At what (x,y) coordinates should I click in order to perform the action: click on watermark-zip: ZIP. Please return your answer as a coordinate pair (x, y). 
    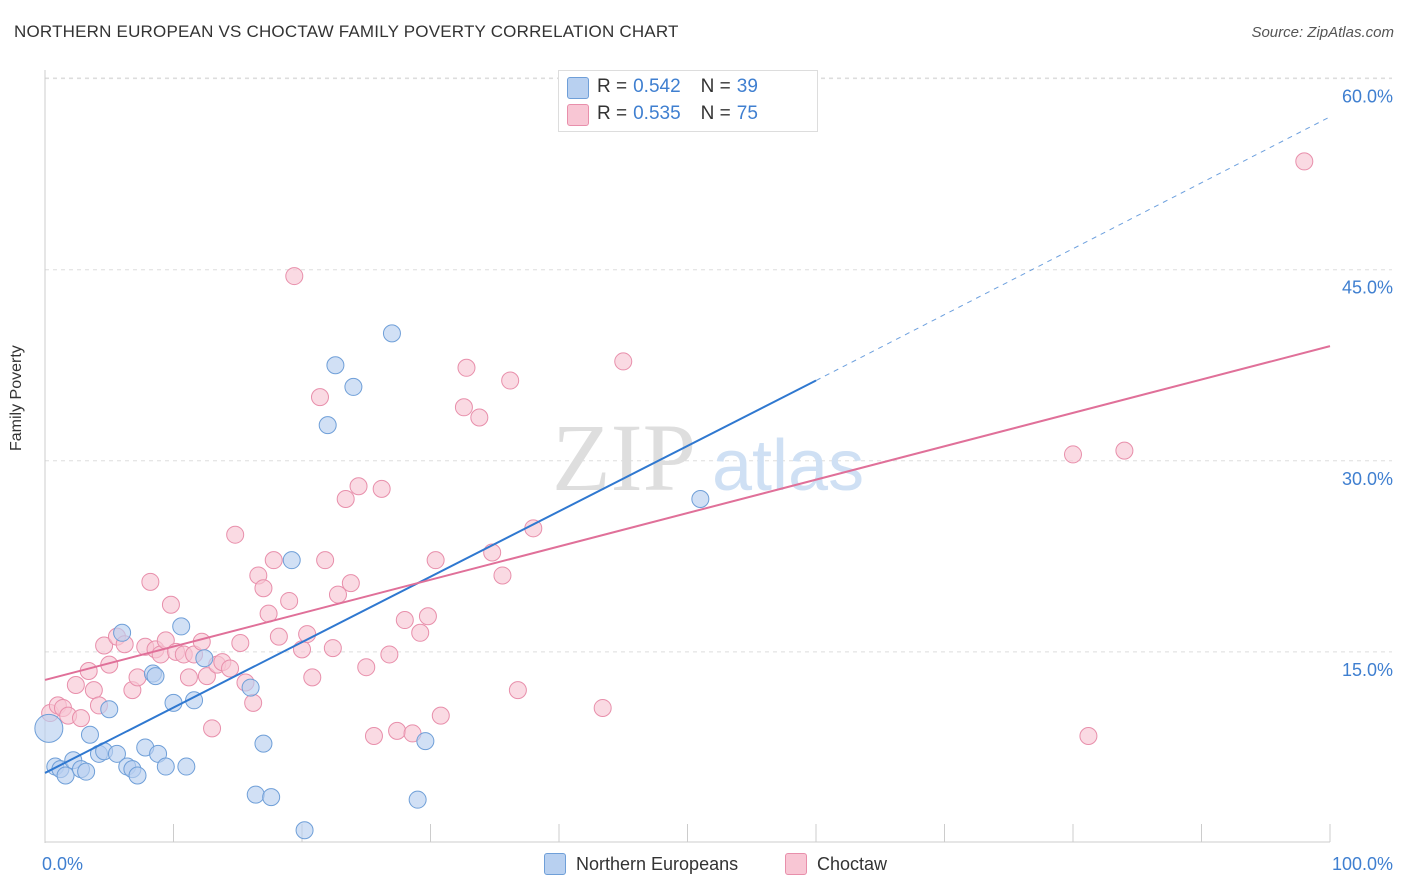
    Looking at the image, I should click on (624, 457).